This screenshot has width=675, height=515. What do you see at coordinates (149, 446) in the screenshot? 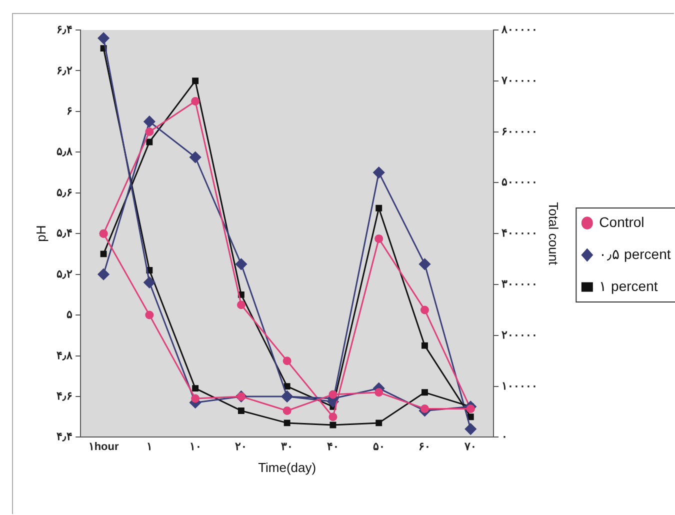
I see `x-tick-label: ۱` at bounding box center [149, 446].